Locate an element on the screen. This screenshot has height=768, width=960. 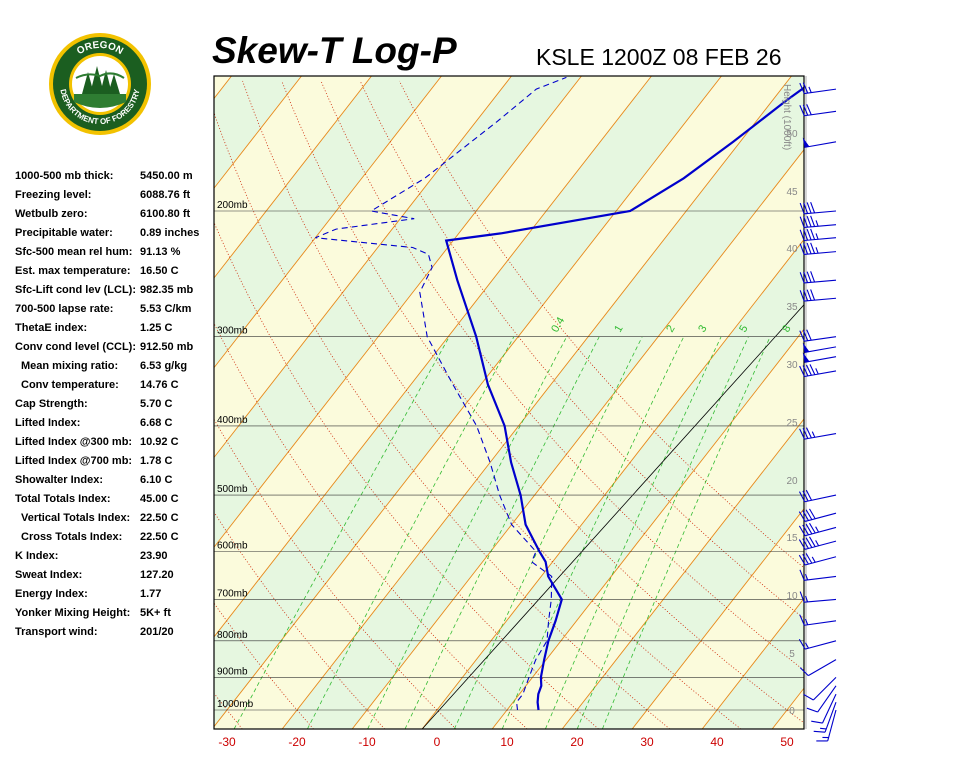
stat-row: Wetbulb zero: 6100.80 ft is located at coordinates (115, 215).